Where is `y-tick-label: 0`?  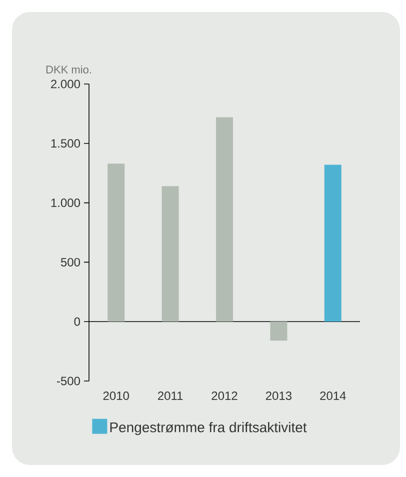
y-tick-label: 0 is located at coordinates (77, 321).